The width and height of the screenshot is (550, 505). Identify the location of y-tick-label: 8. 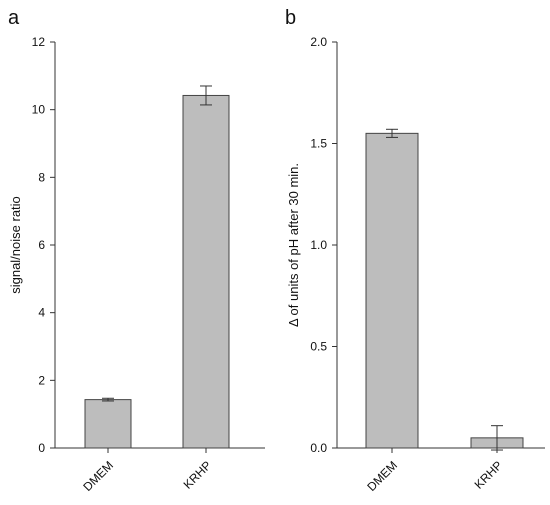
(41, 177).